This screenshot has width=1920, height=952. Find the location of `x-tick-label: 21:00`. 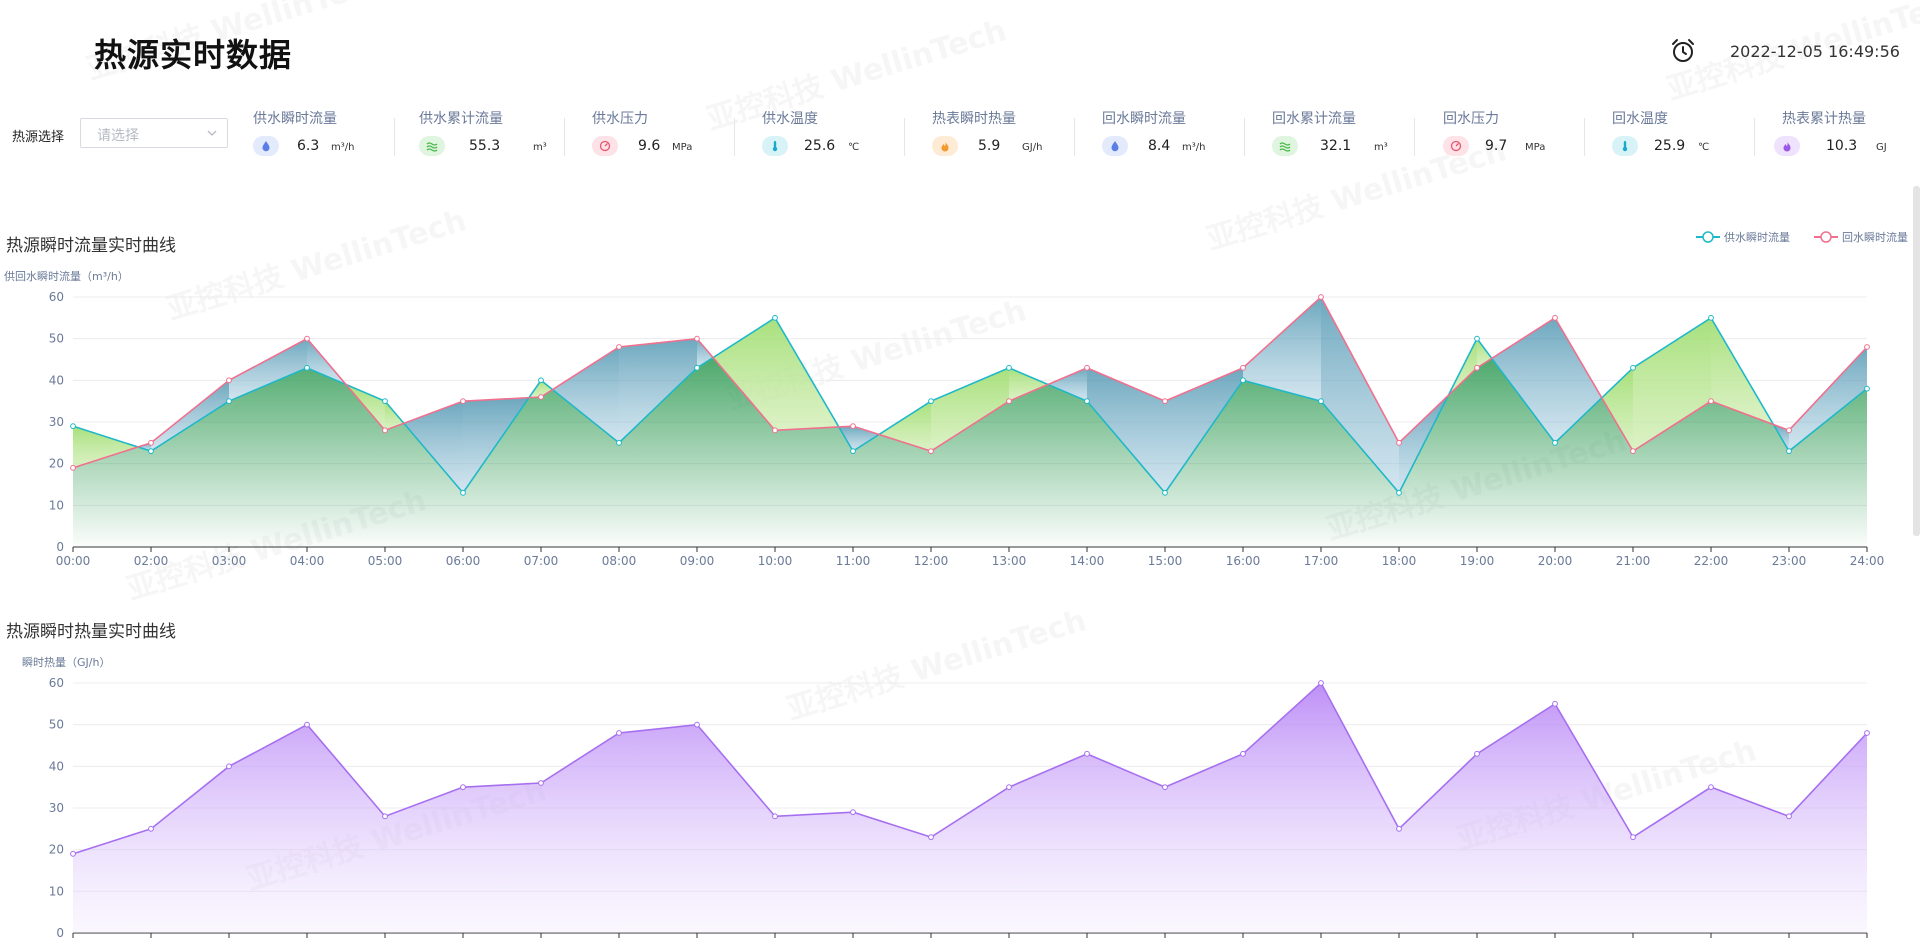

x-tick-label: 21:00 is located at coordinates (1633, 561).